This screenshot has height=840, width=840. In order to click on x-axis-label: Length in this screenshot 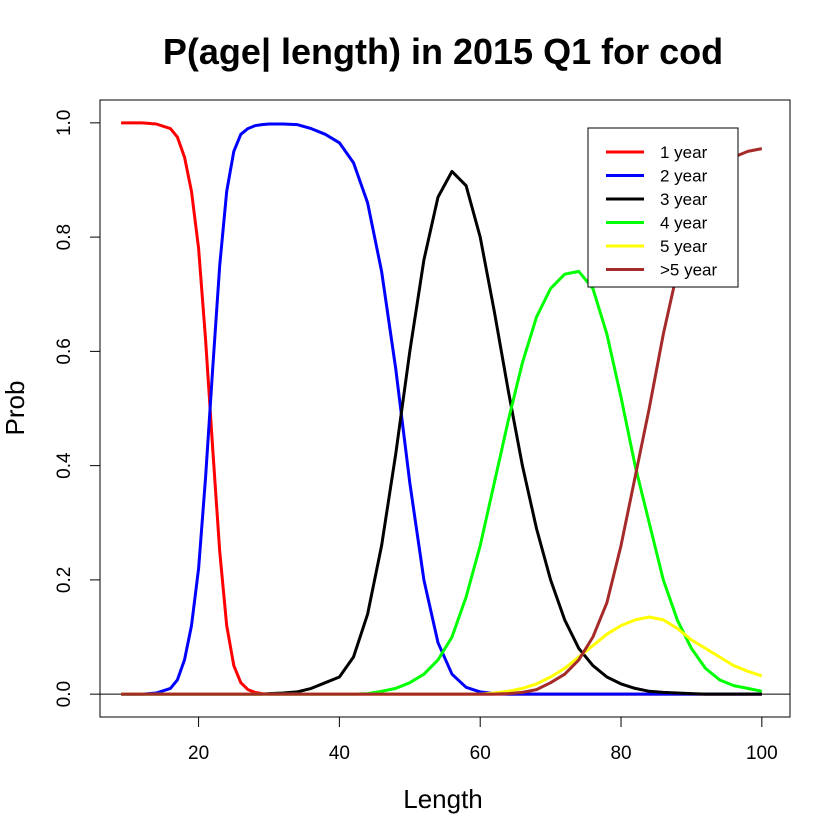, I will do `click(443, 799)`.